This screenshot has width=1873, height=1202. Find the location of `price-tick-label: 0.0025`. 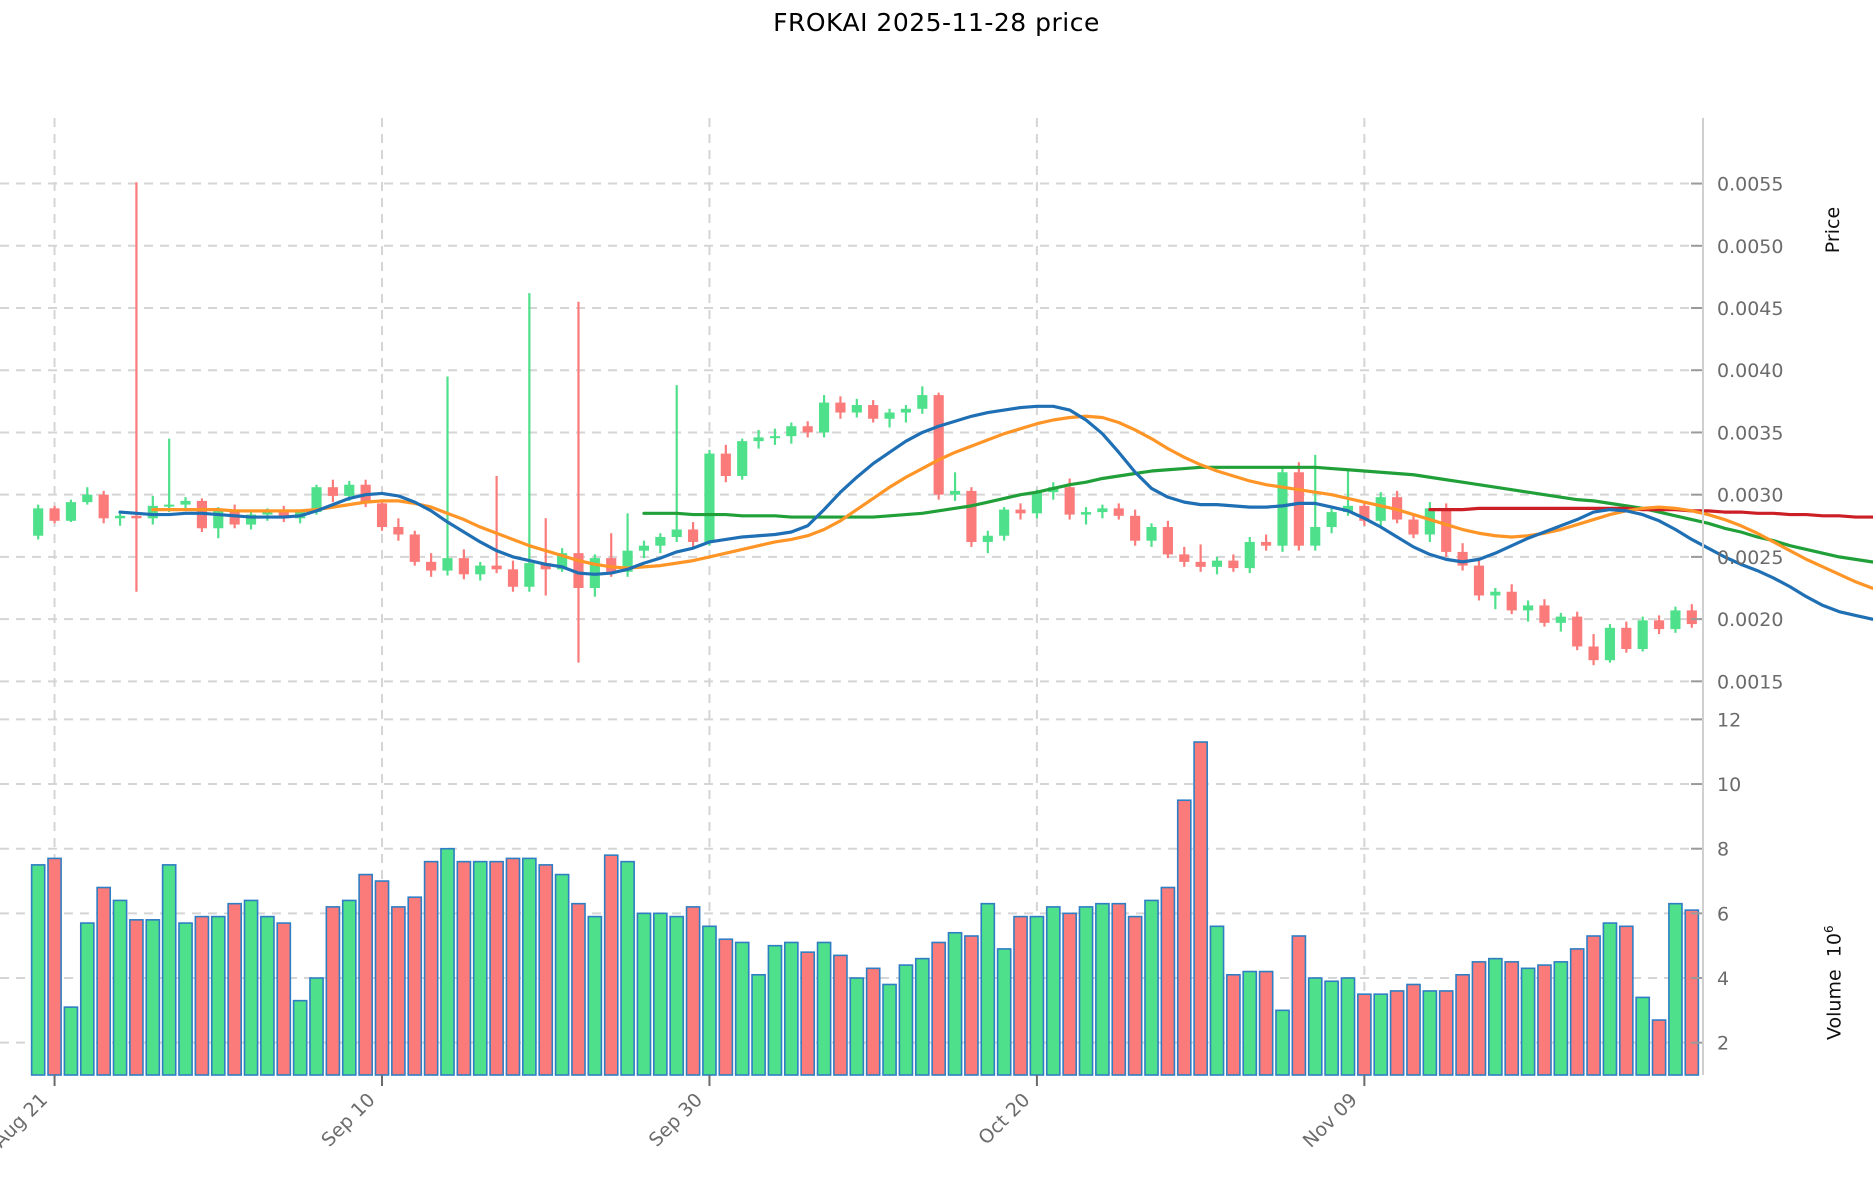

price-tick-label: 0.0025 is located at coordinates (1750, 558).